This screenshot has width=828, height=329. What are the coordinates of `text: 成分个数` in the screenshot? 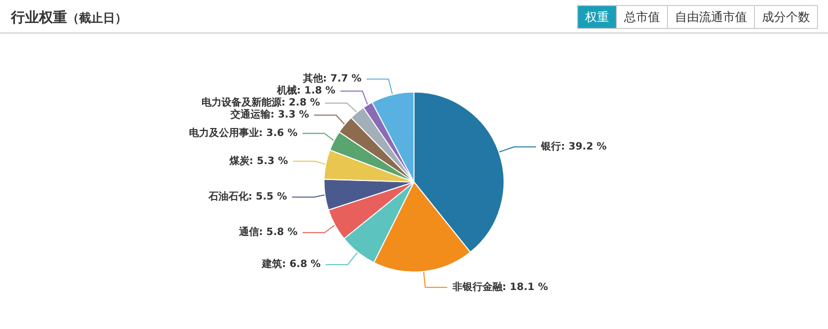 It's located at (786, 17).